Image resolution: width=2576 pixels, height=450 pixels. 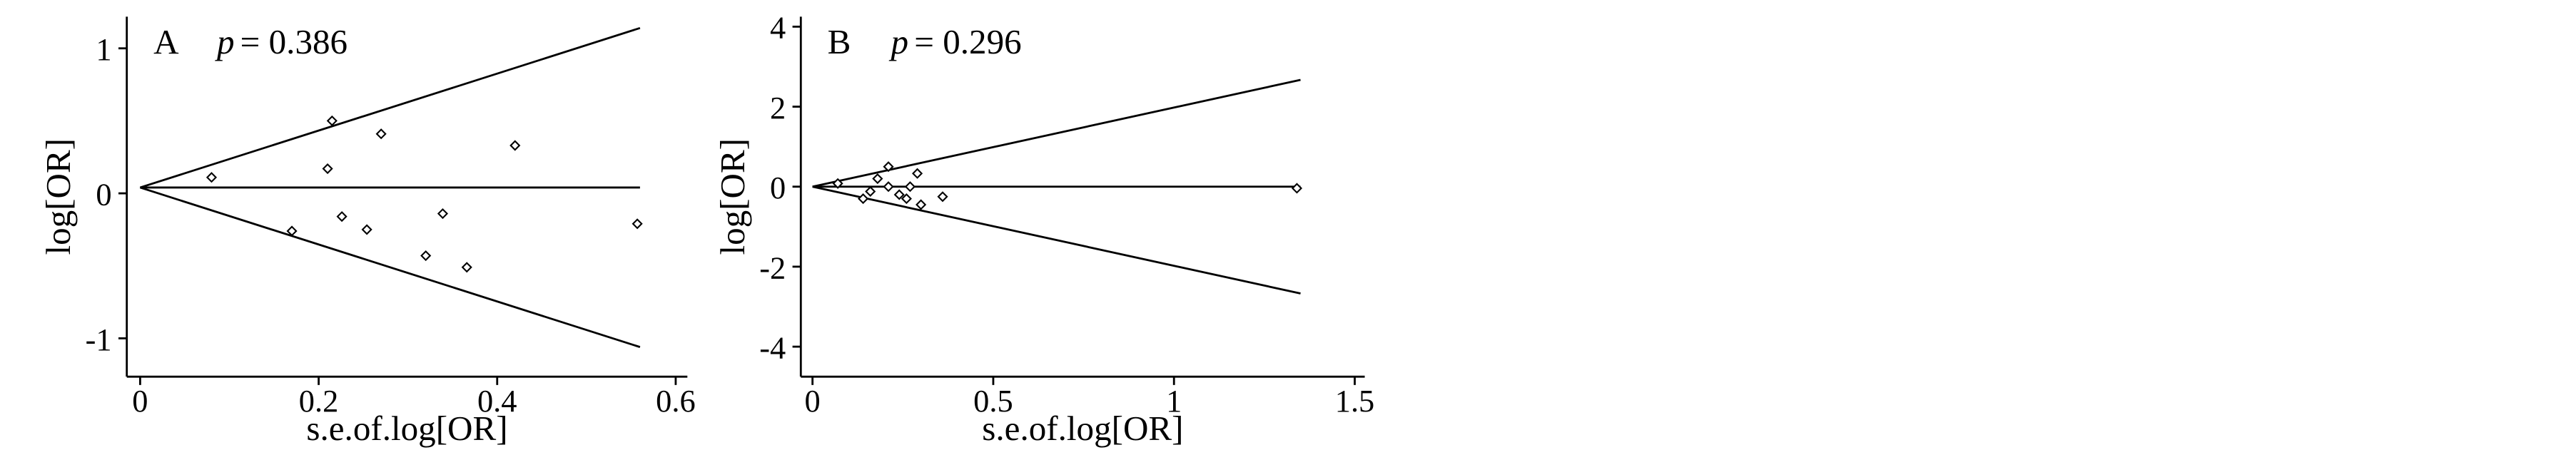 What do you see at coordinates (967, 41) in the screenshot?
I see `p-value: = 0.296` at bounding box center [967, 41].